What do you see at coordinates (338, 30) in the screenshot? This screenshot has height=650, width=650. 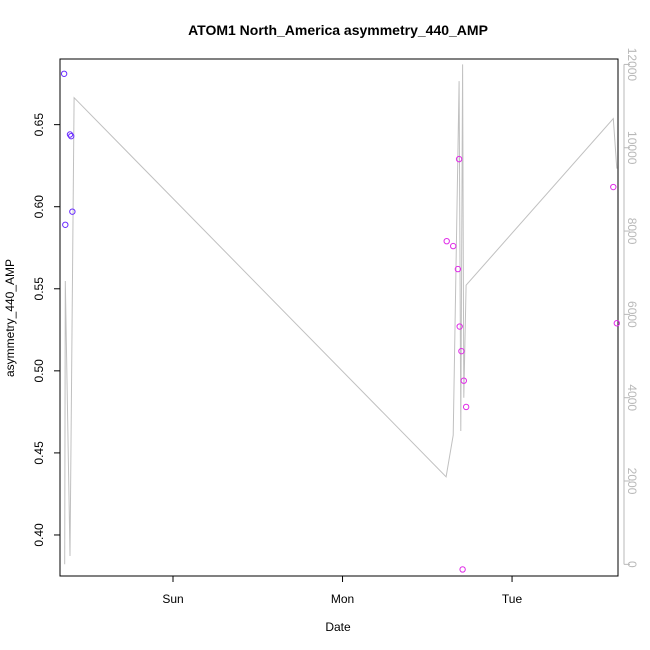 I see `chart-title: ATOM1 North_America asymmetry_440_AMP` at bounding box center [338, 30].